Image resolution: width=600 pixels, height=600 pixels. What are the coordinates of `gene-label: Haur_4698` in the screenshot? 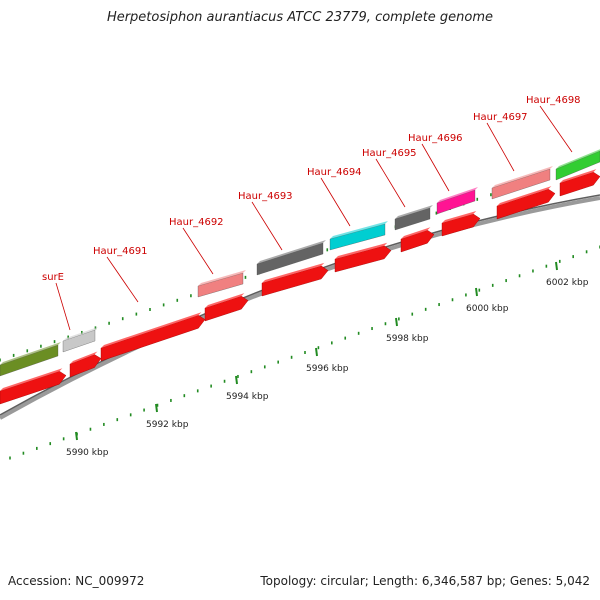 It's located at (553, 100).